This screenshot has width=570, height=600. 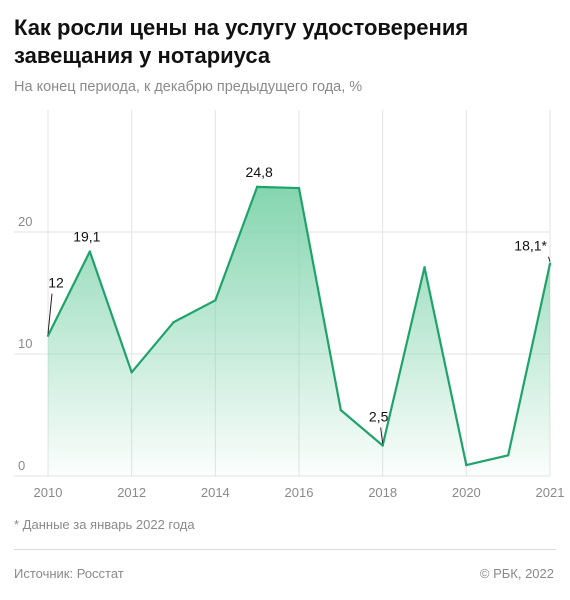 I want to click on data-label: 24,8, so click(x=259, y=172).